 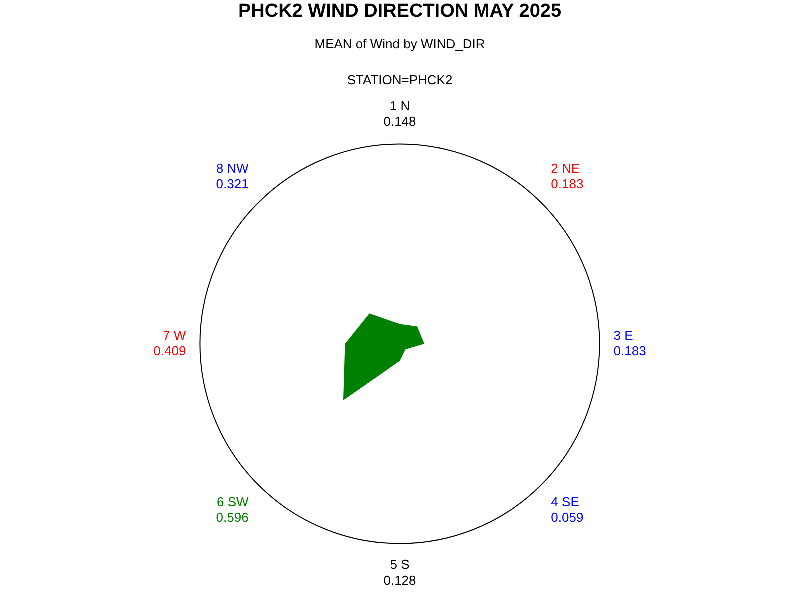 I want to click on text: STATION=PHCK2, so click(x=400, y=80).